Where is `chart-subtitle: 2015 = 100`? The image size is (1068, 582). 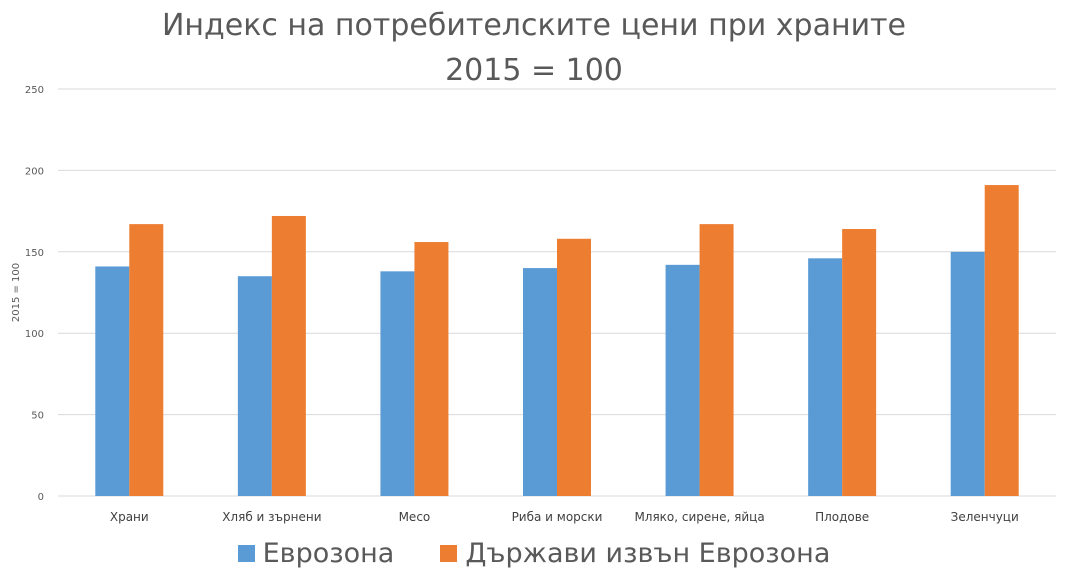
chart-subtitle: 2015 = 100 is located at coordinates (534, 70).